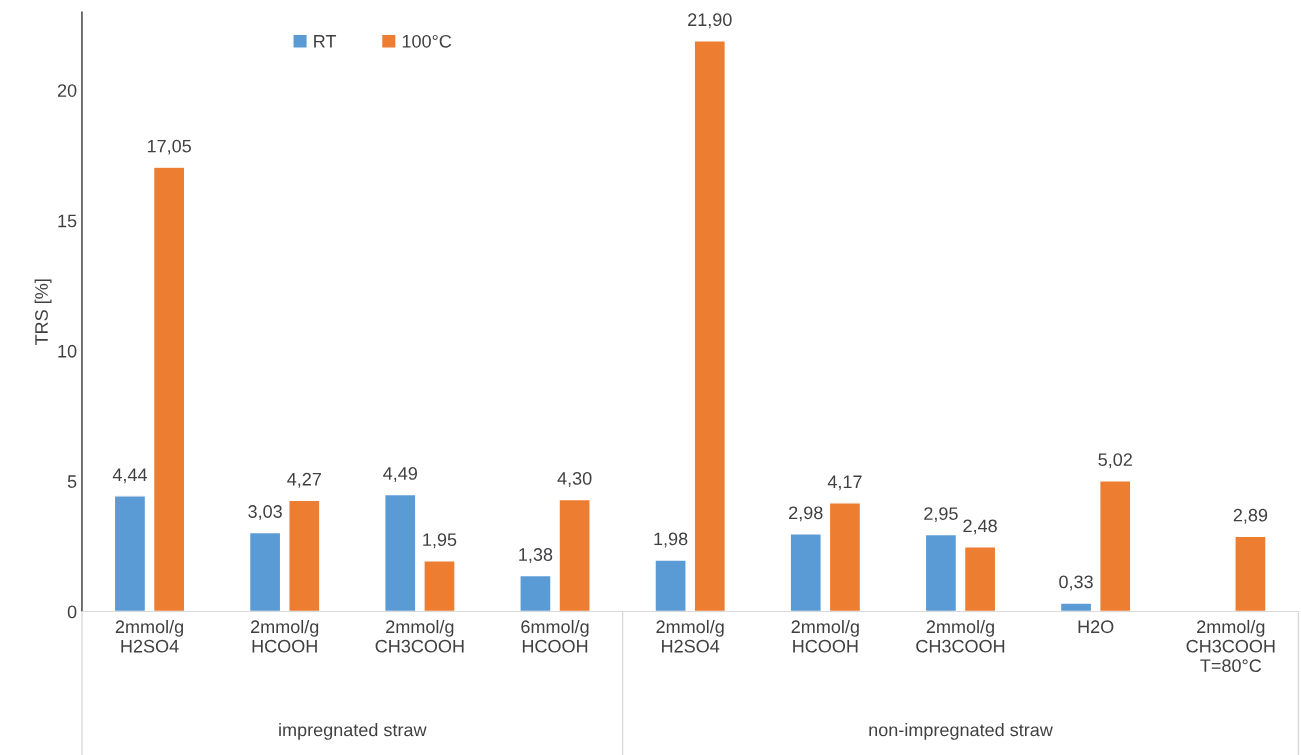  Describe the element at coordinates (43, 312) in the screenshot. I see `y-axis-title: TRS [%]` at that location.